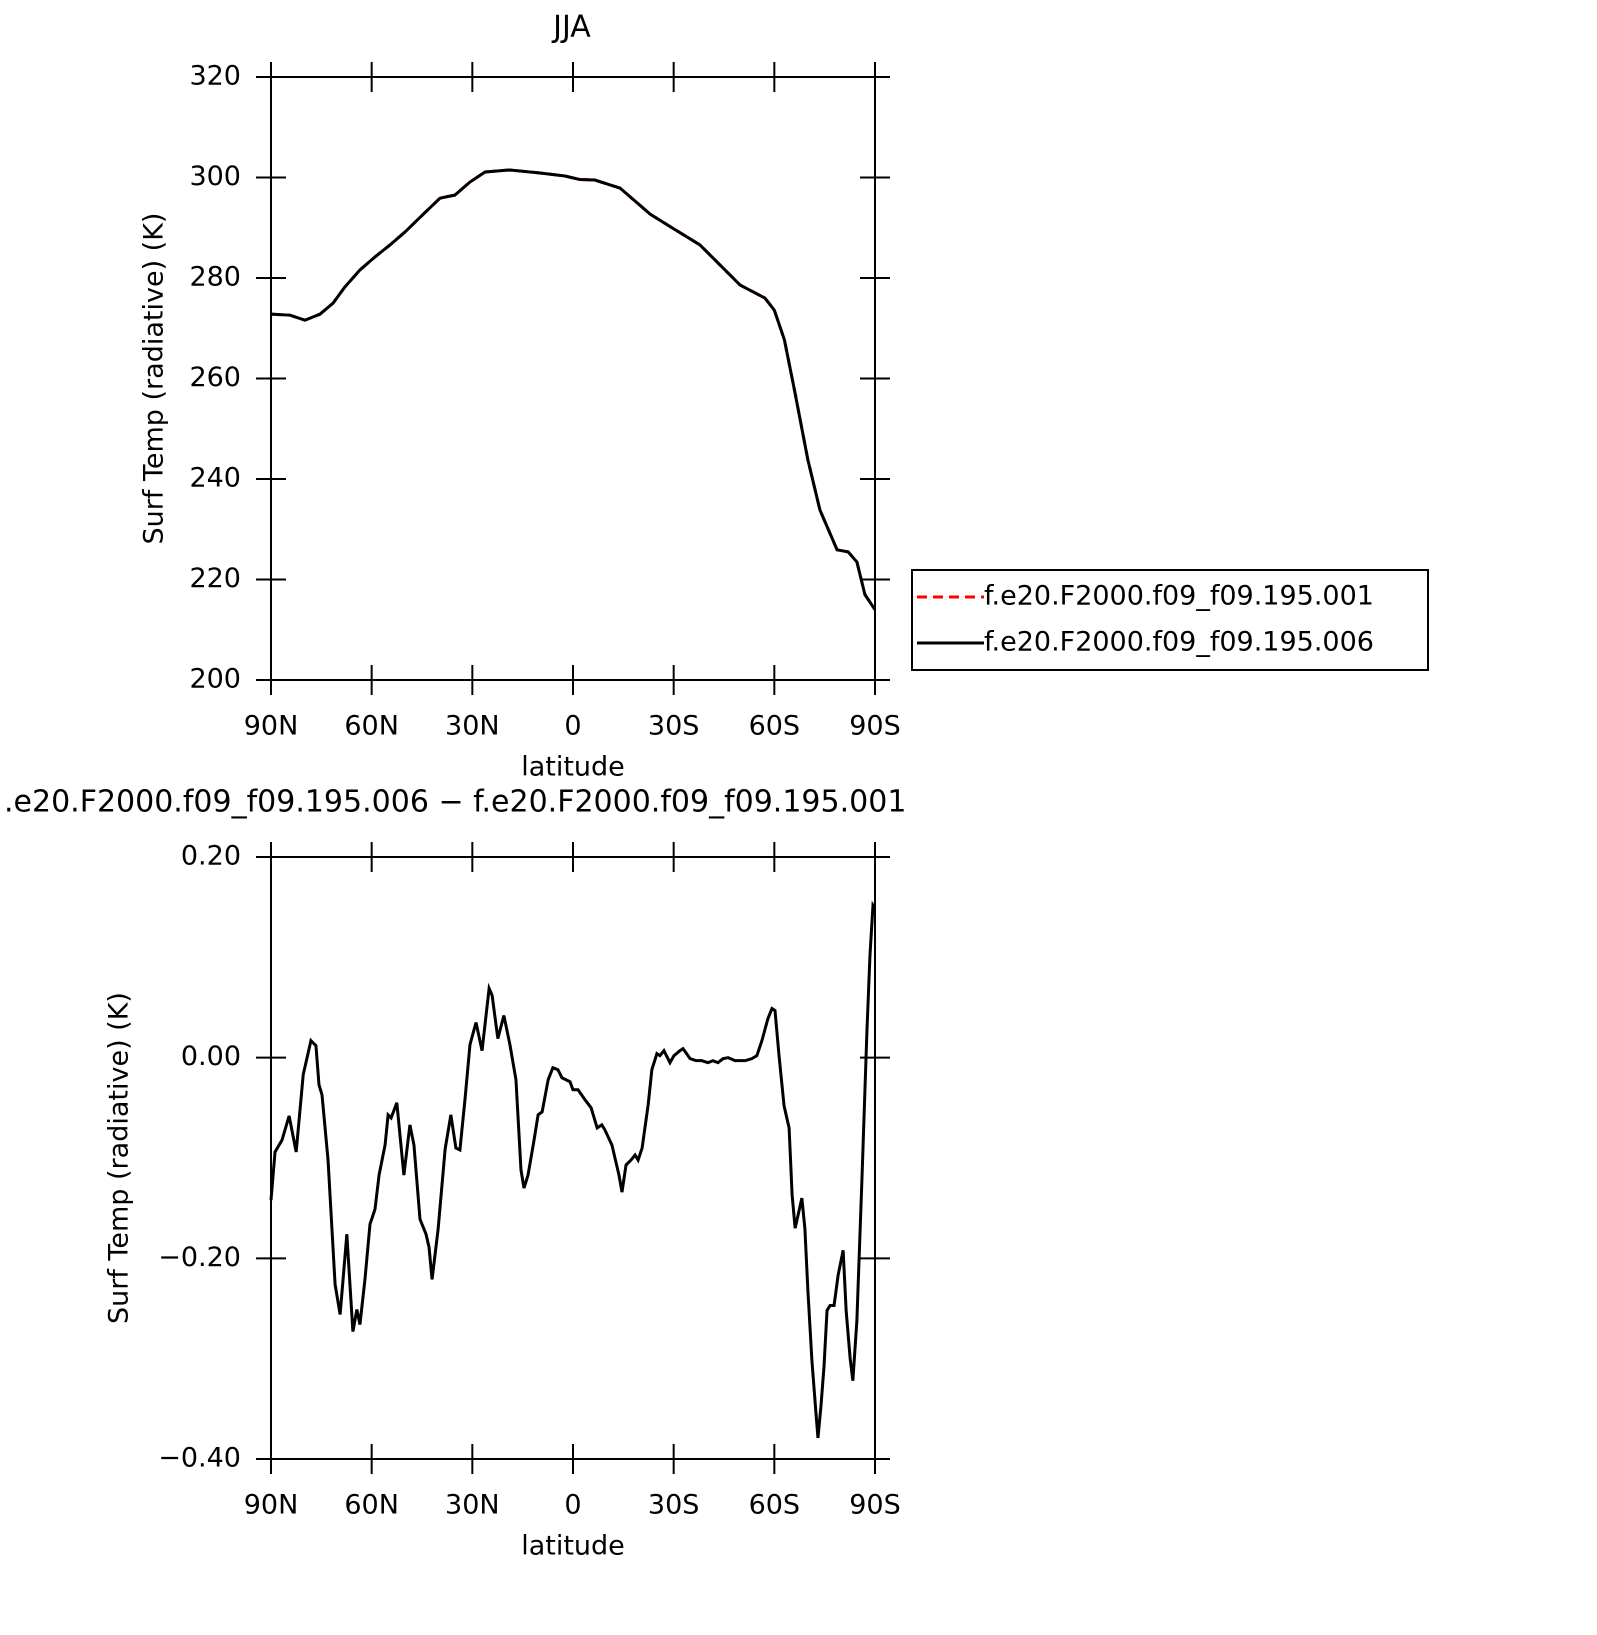 The width and height of the screenshot is (1597, 1635). What do you see at coordinates (215, 76) in the screenshot?
I see `y-tick-label: 320` at bounding box center [215, 76].